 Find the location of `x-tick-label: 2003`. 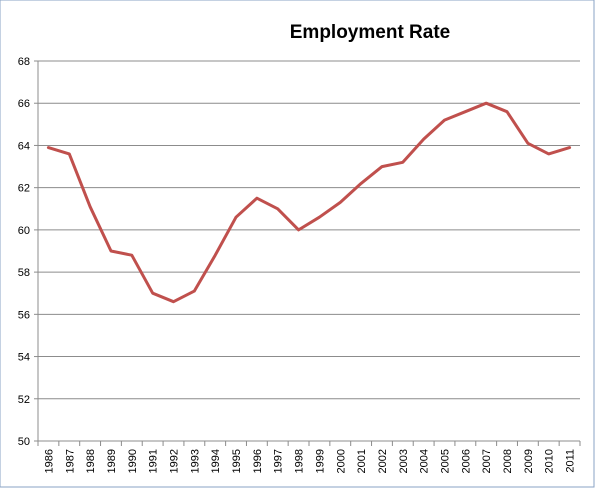

x-tick-label: 2003 is located at coordinates (404, 461).